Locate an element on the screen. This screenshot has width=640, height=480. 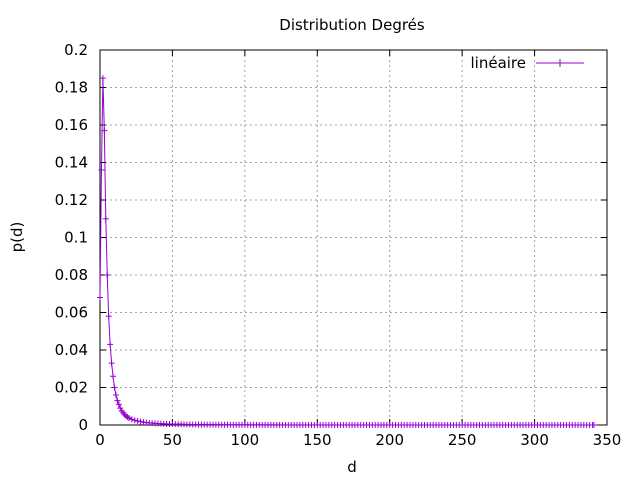
y-axis-label: p(d) is located at coordinates (17, 237).